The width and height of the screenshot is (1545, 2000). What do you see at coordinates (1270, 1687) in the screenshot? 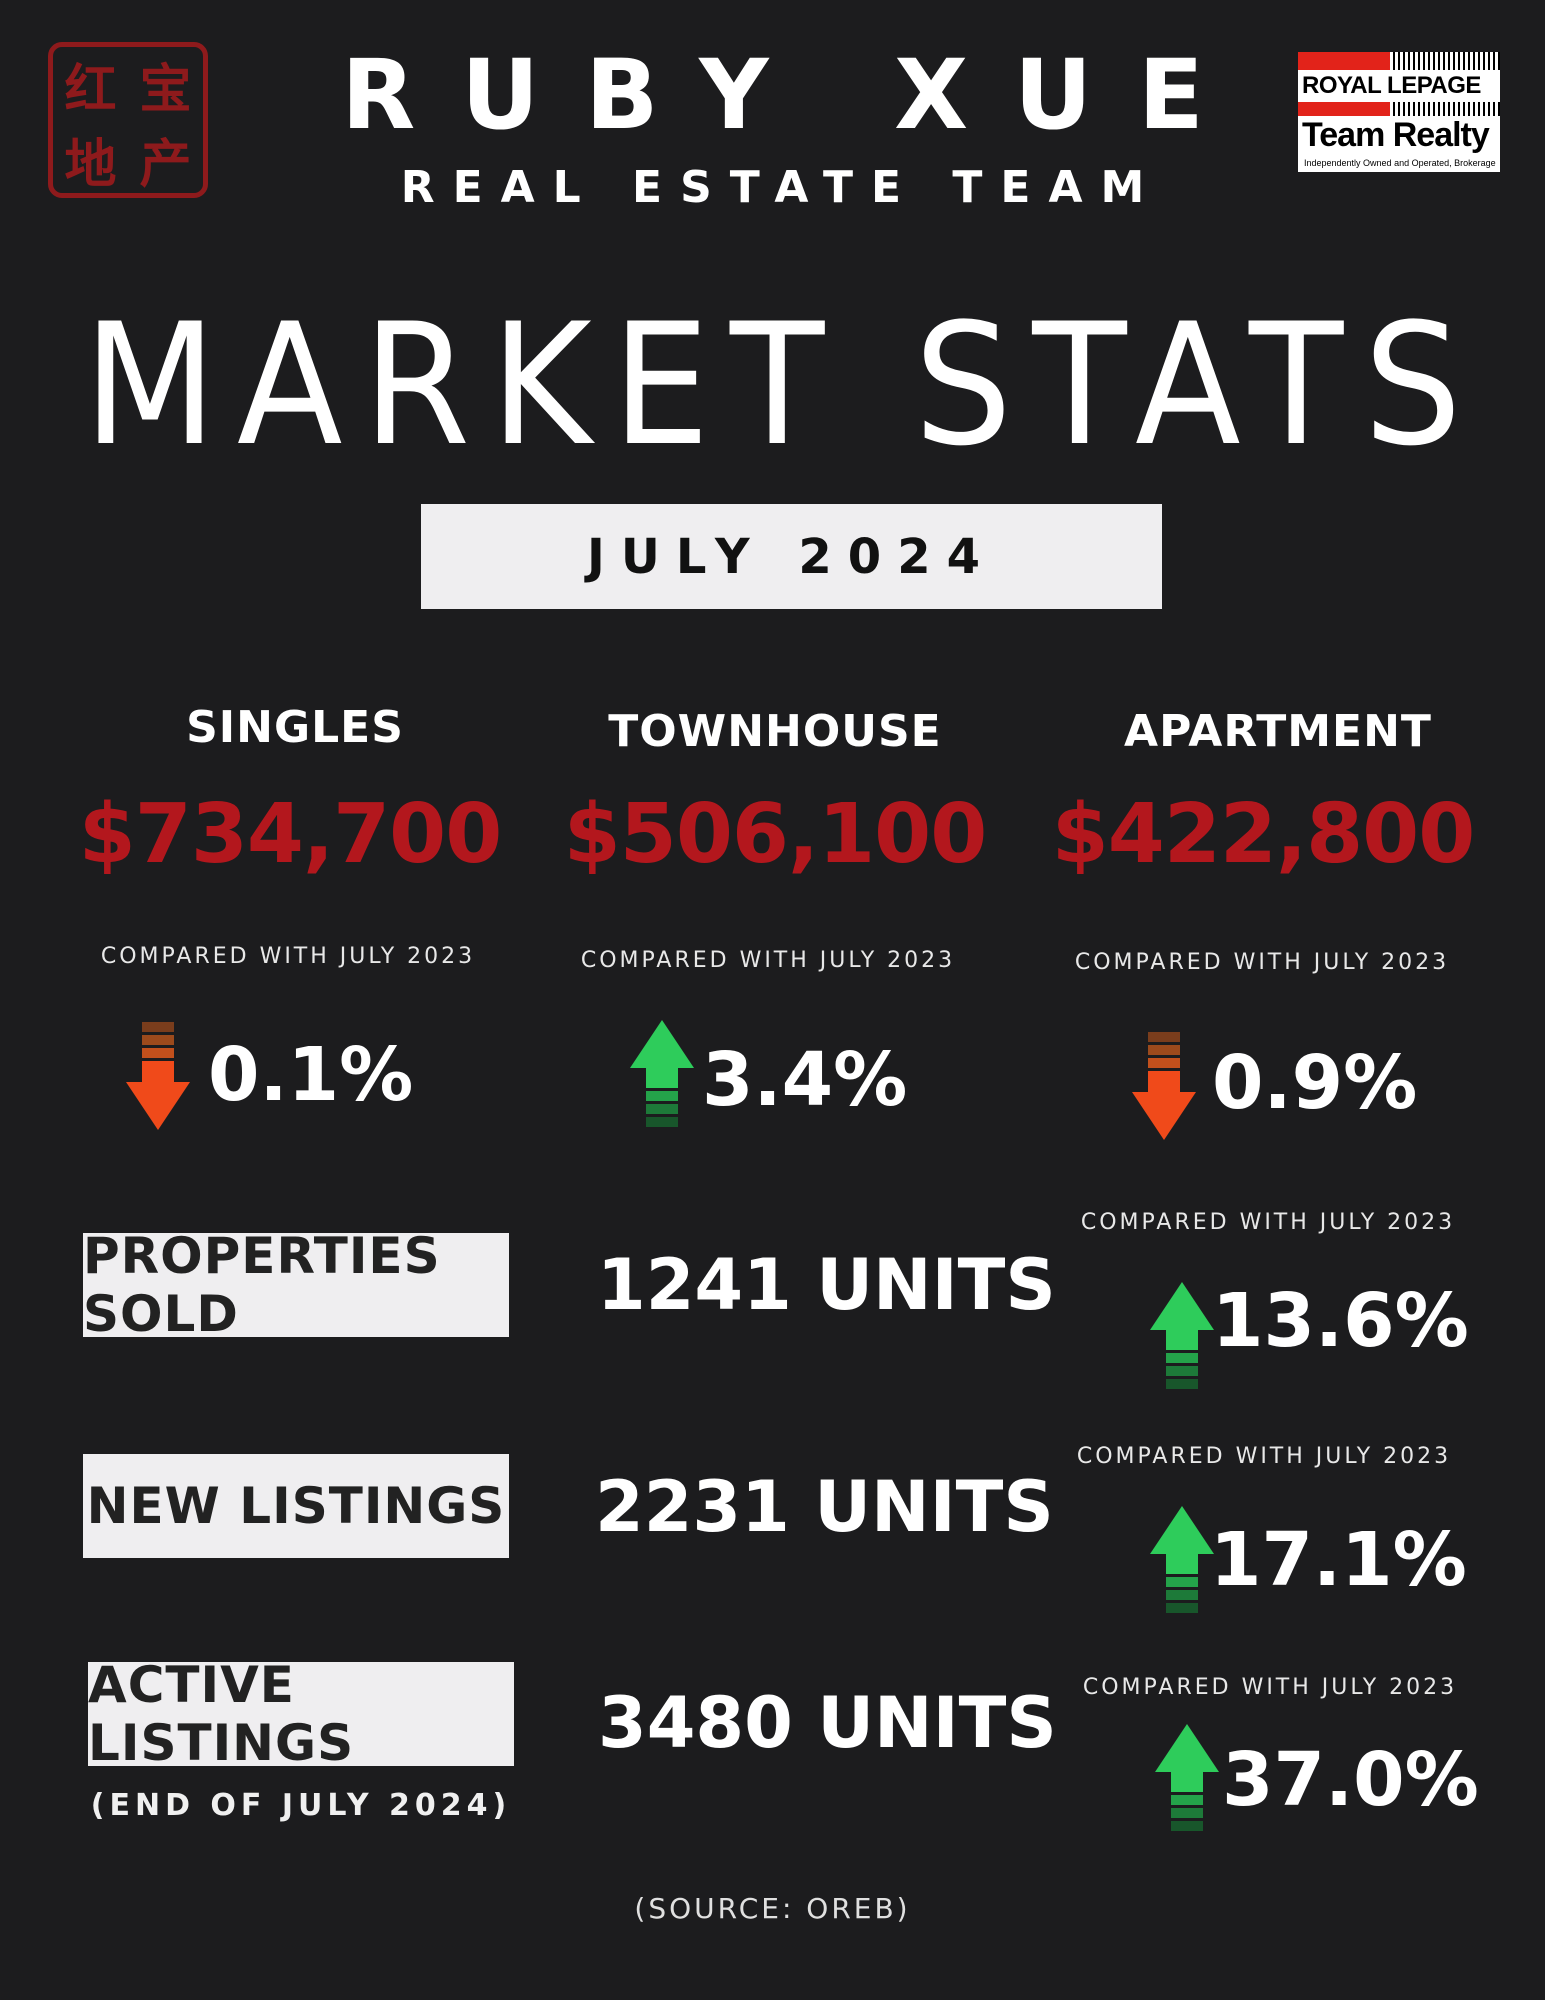
I see `compare-note-active-listings: COMPARED WITH JULY 2023` at bounding box center [1270, 1687].